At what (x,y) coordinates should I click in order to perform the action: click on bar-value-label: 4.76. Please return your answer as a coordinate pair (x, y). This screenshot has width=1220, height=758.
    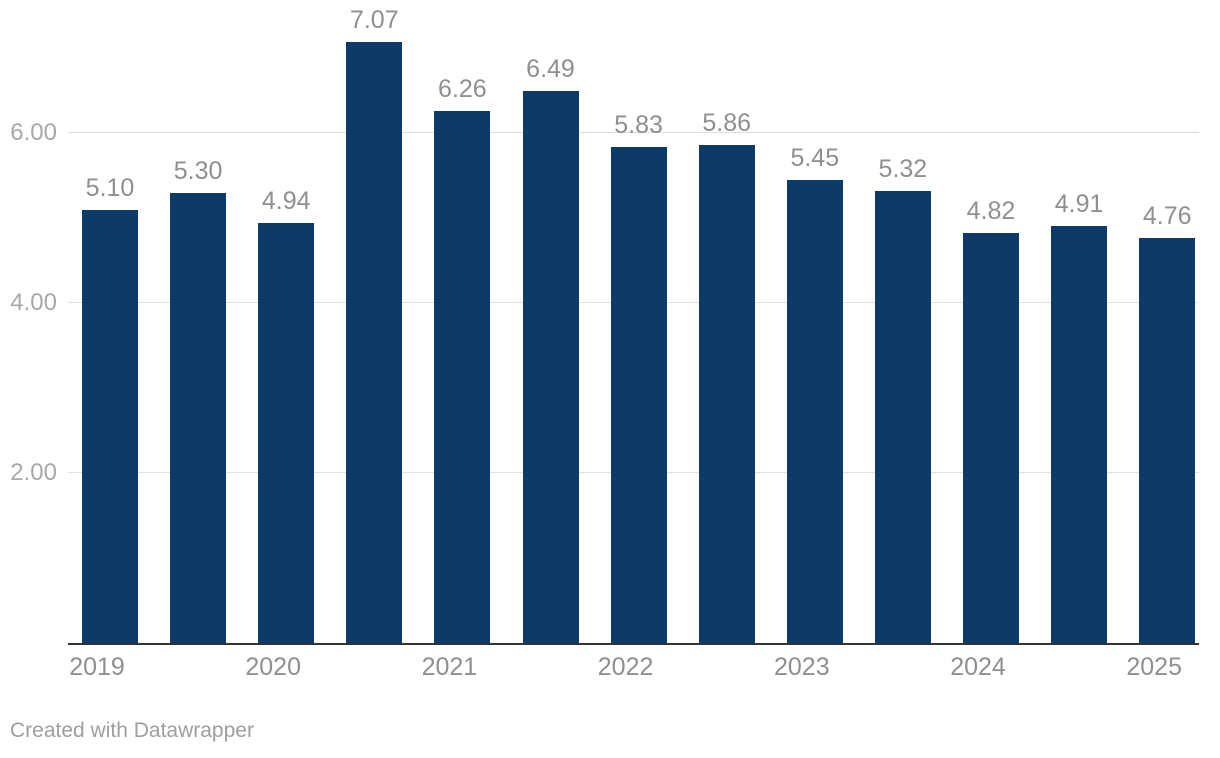
    Looking at the image, I should click on (1167, 216).